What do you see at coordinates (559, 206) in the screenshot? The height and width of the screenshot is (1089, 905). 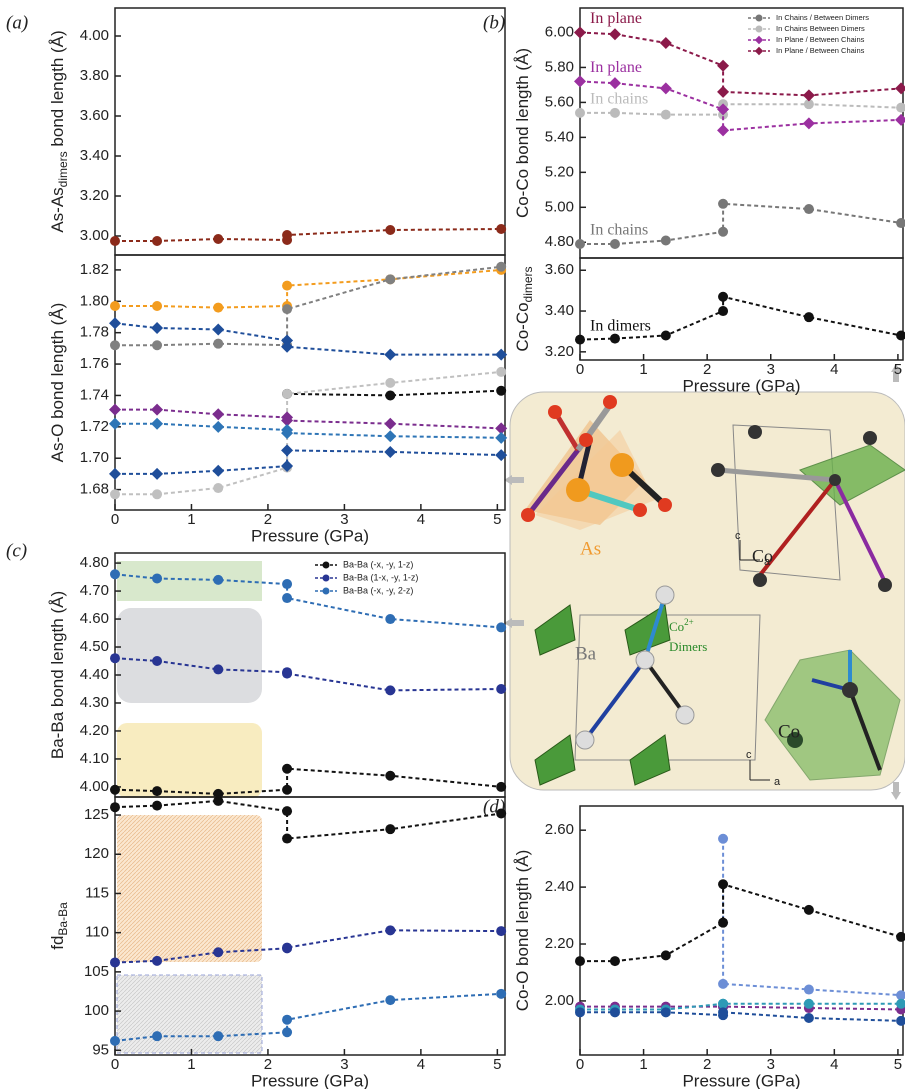 I see `y-tick-label: 5.00` at bounding box center [559, 206].